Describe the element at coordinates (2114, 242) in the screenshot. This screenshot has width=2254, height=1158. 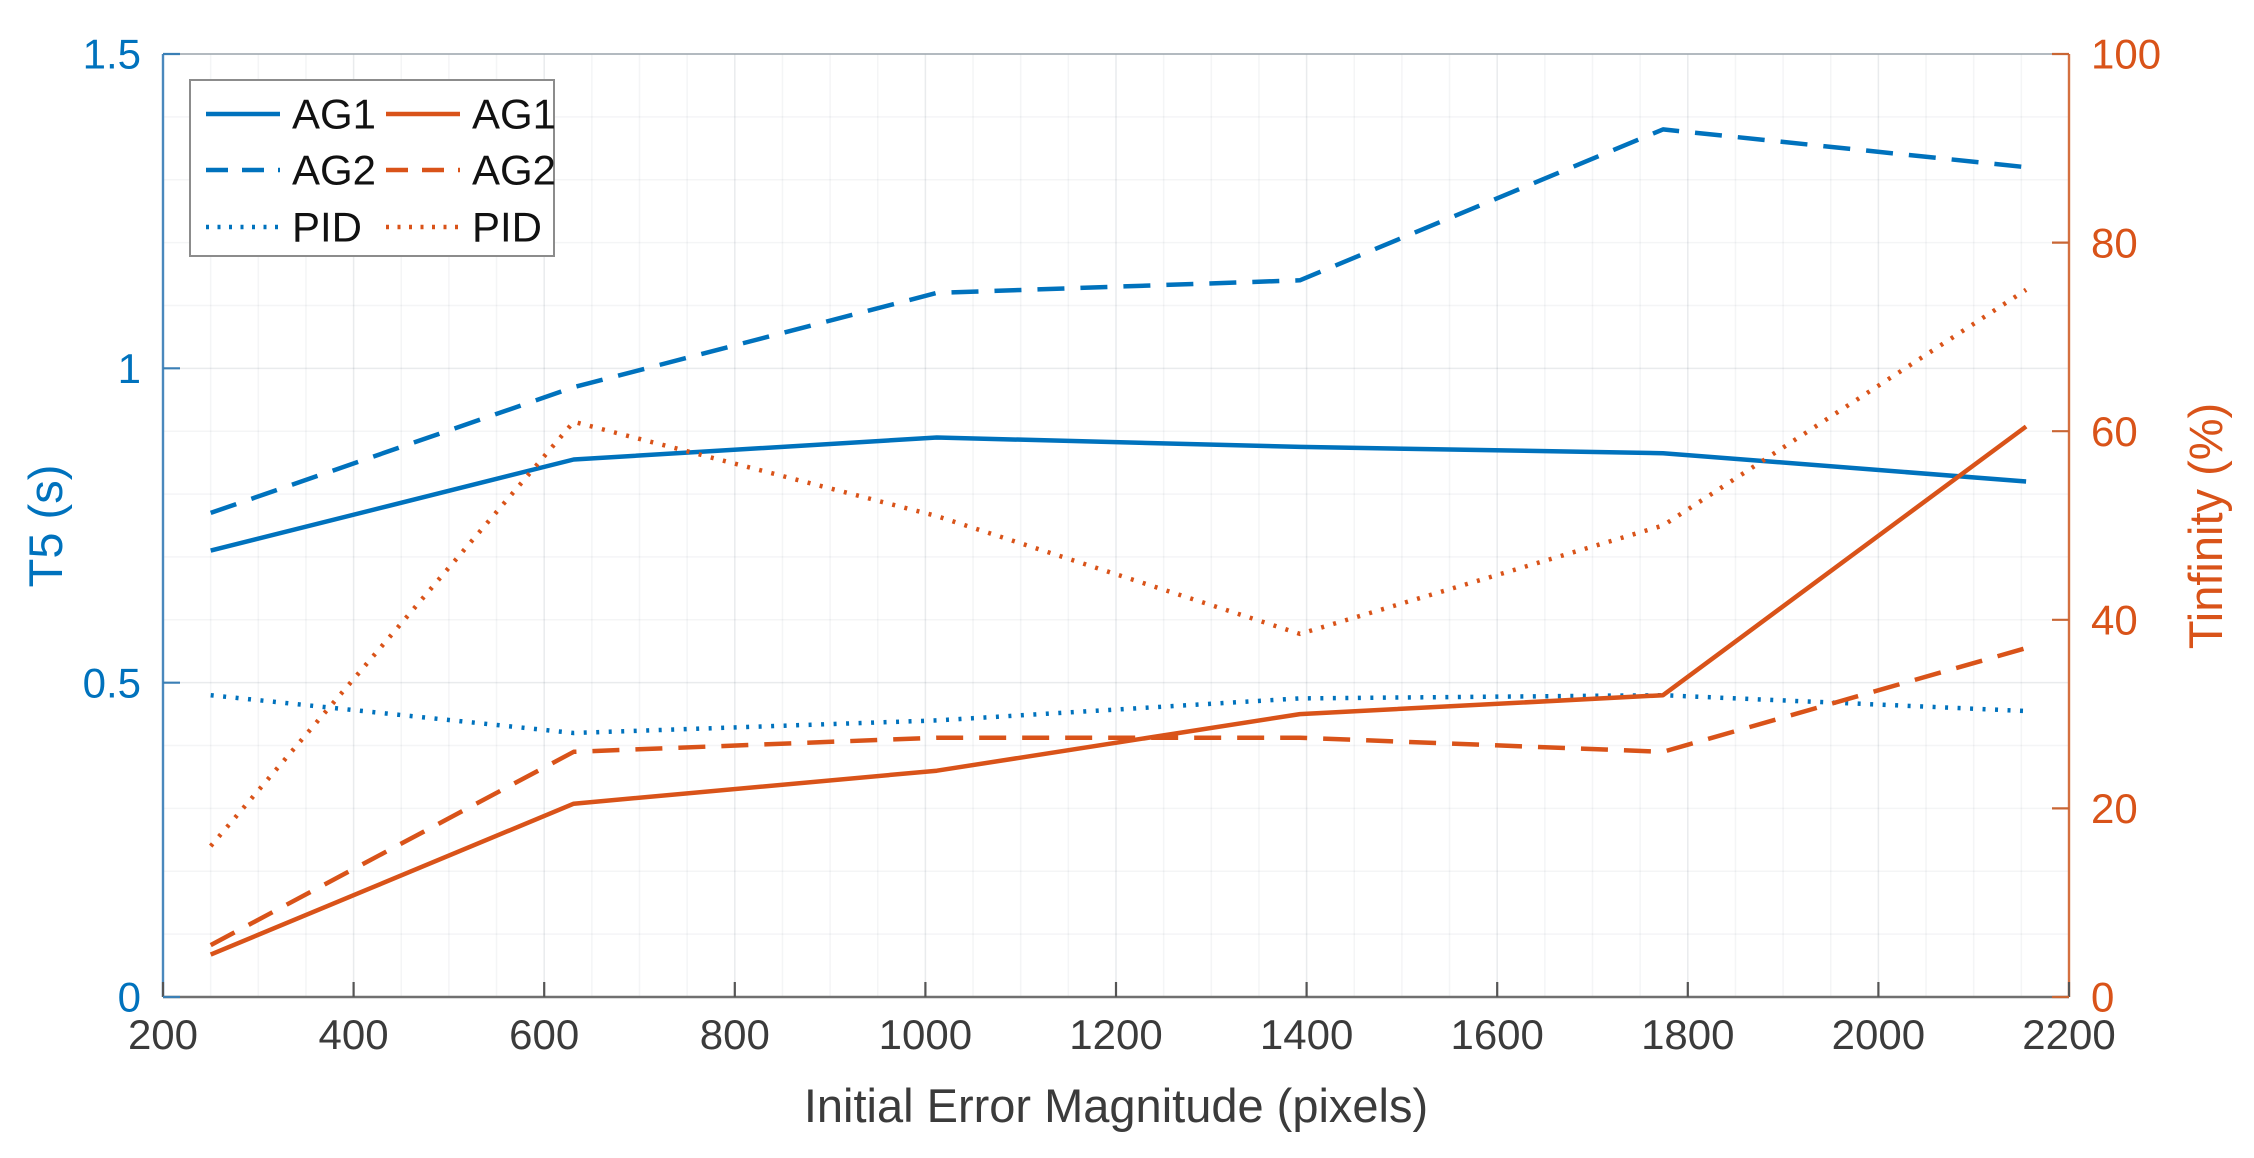
I see `right-y-tick-label: 80` at that location.